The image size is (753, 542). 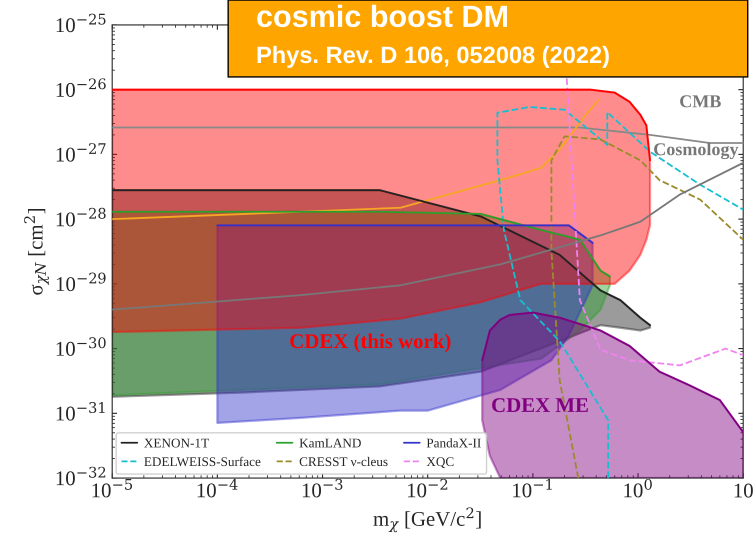 I want to click on x-tick-label: 10$^{−5}$, so click(x=112, y=488).